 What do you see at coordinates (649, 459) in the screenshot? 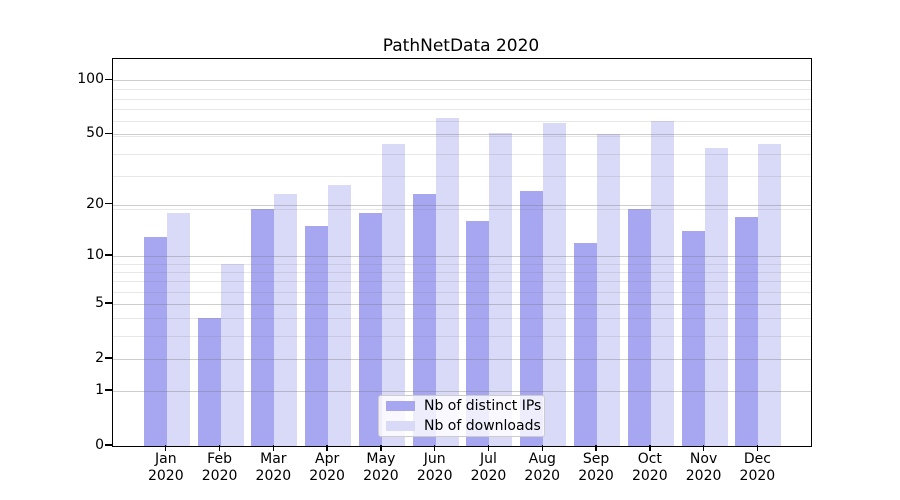
I see `x-tick-month: Oct` at bounding box center [649, 459].